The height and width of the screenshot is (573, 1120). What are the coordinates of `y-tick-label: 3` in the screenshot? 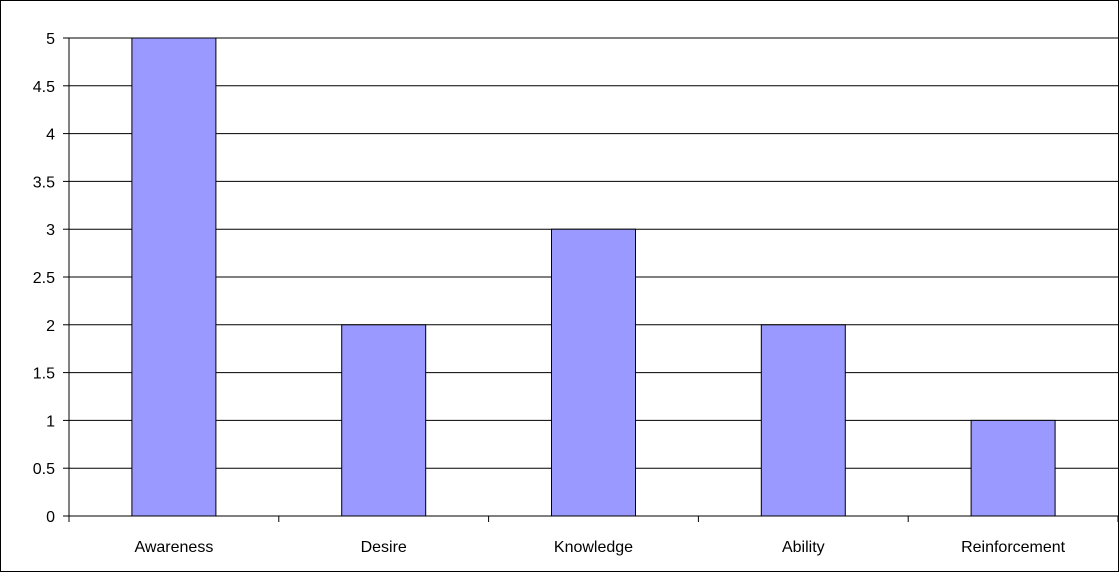 It's located at (50, 230).